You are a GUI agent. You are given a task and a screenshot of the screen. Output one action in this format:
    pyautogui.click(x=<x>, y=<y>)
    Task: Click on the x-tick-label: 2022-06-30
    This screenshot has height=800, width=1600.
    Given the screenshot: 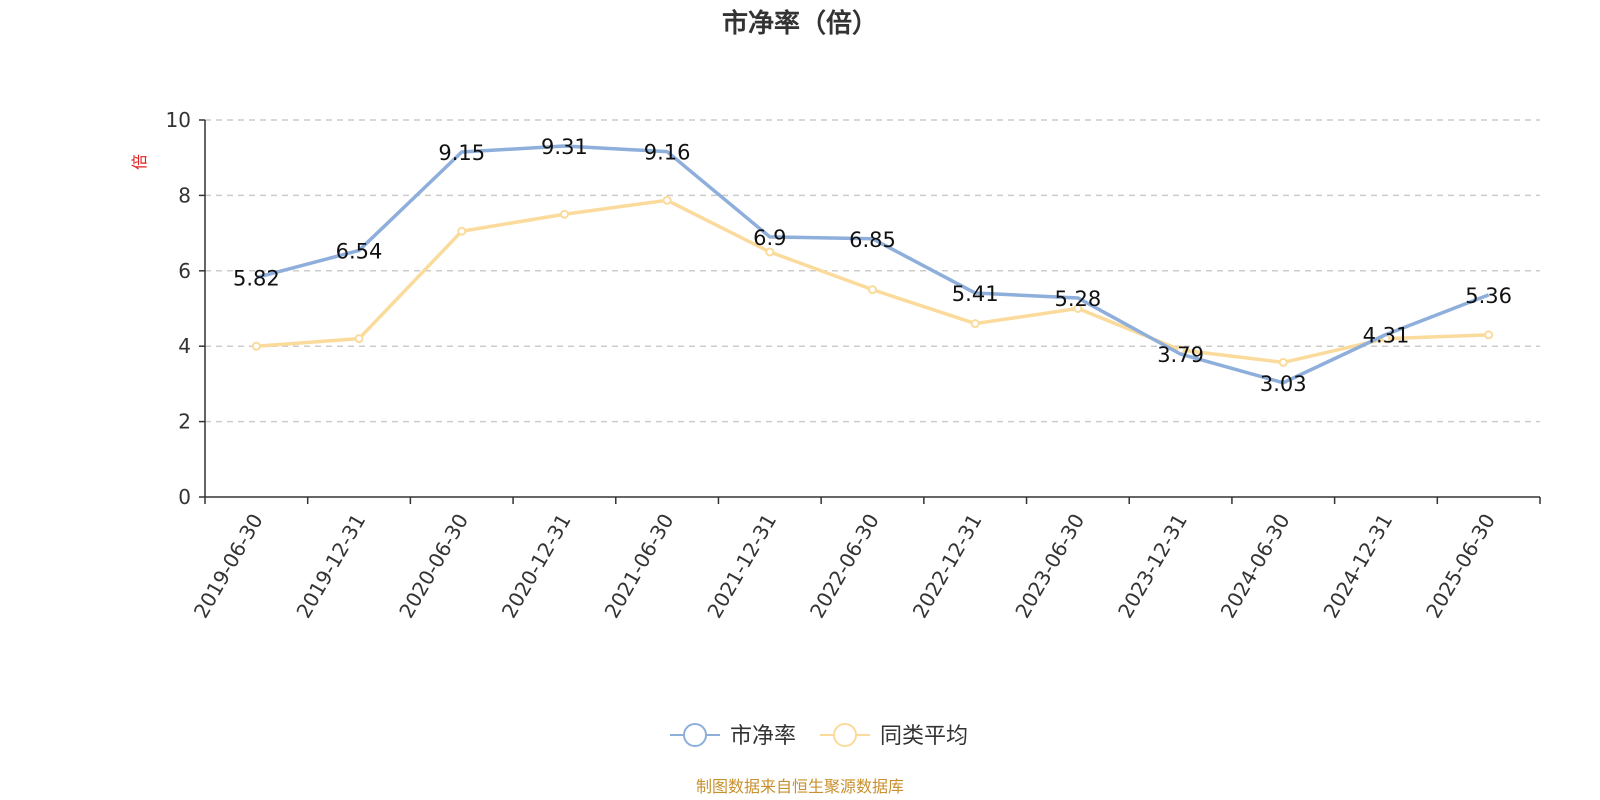 What is the action you would take?
    pyautogui.click(x=844, y=566)
    